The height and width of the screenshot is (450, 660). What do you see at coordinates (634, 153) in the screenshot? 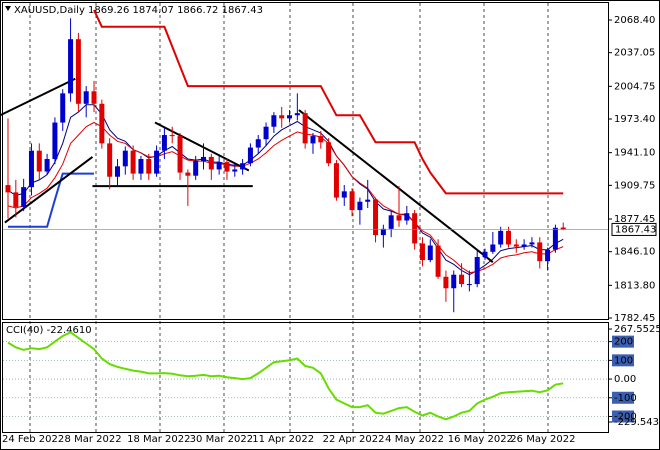
I see `y-tick-label: 1941.10` at bounding box center [634, 153].